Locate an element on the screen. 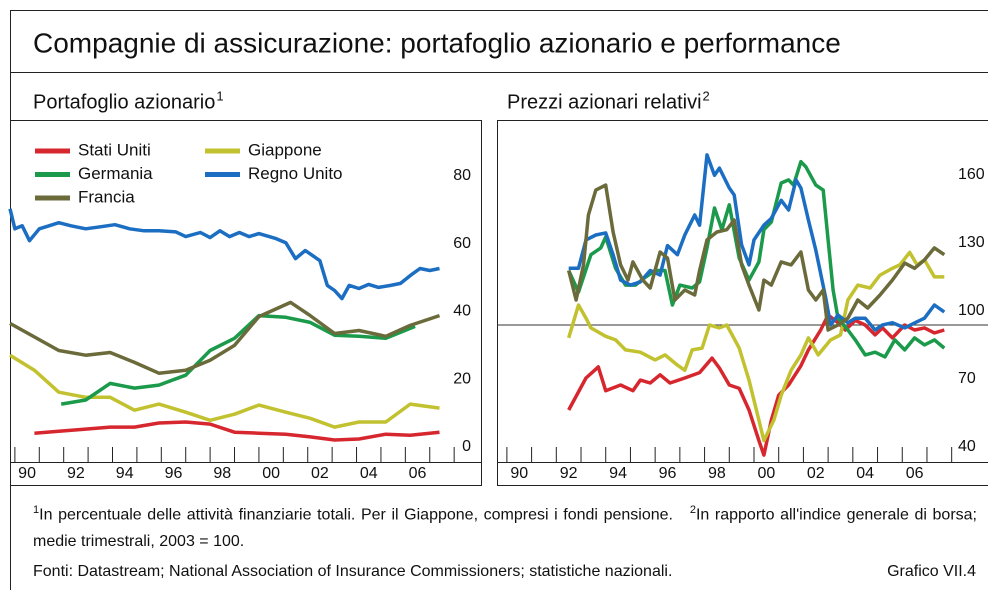  y-tick-label: 0 is located at coordinates (466, 446).